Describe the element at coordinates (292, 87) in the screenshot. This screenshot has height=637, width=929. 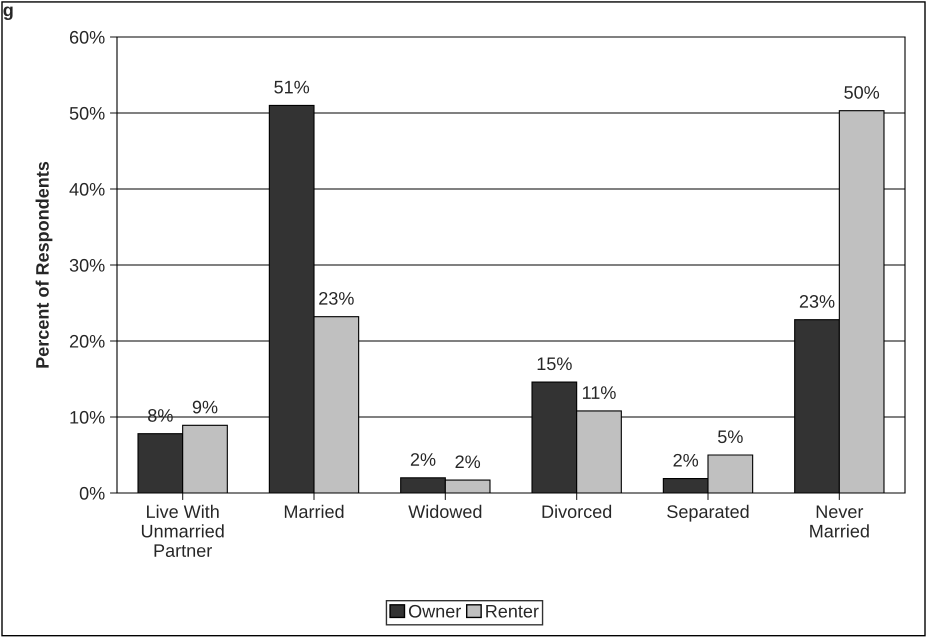
I see `data-label: 51%` at that location.